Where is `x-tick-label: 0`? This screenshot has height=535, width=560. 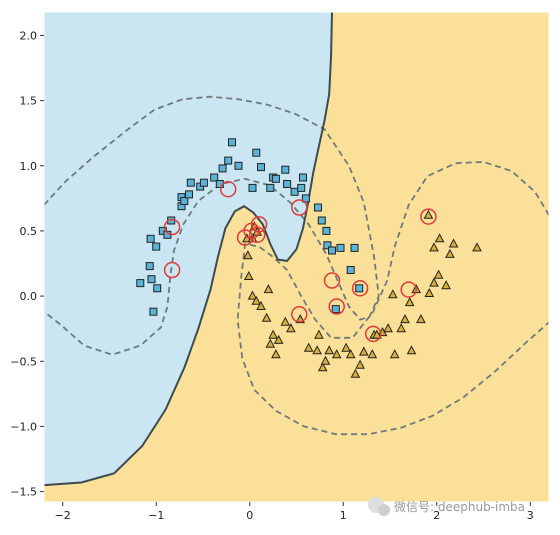 x-tick-label: 0 is located at coordinates (249, 515).